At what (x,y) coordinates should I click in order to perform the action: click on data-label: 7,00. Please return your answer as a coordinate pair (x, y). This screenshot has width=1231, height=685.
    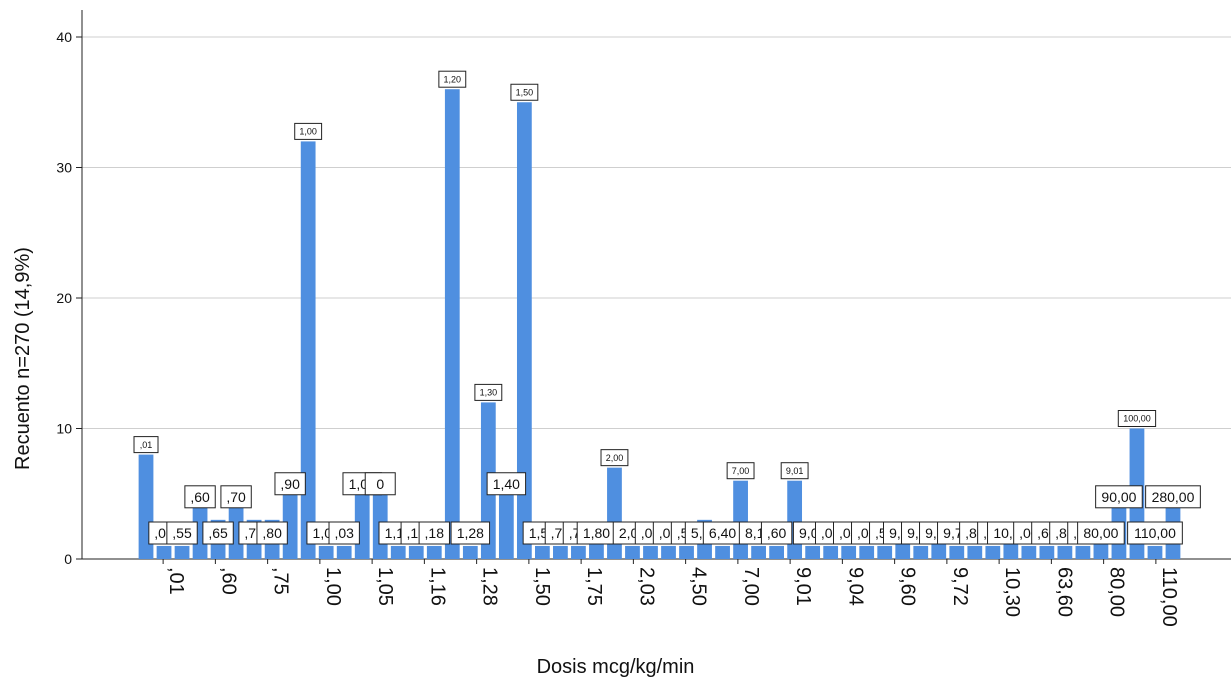
    Looking at the image, I should click on (741, 471).